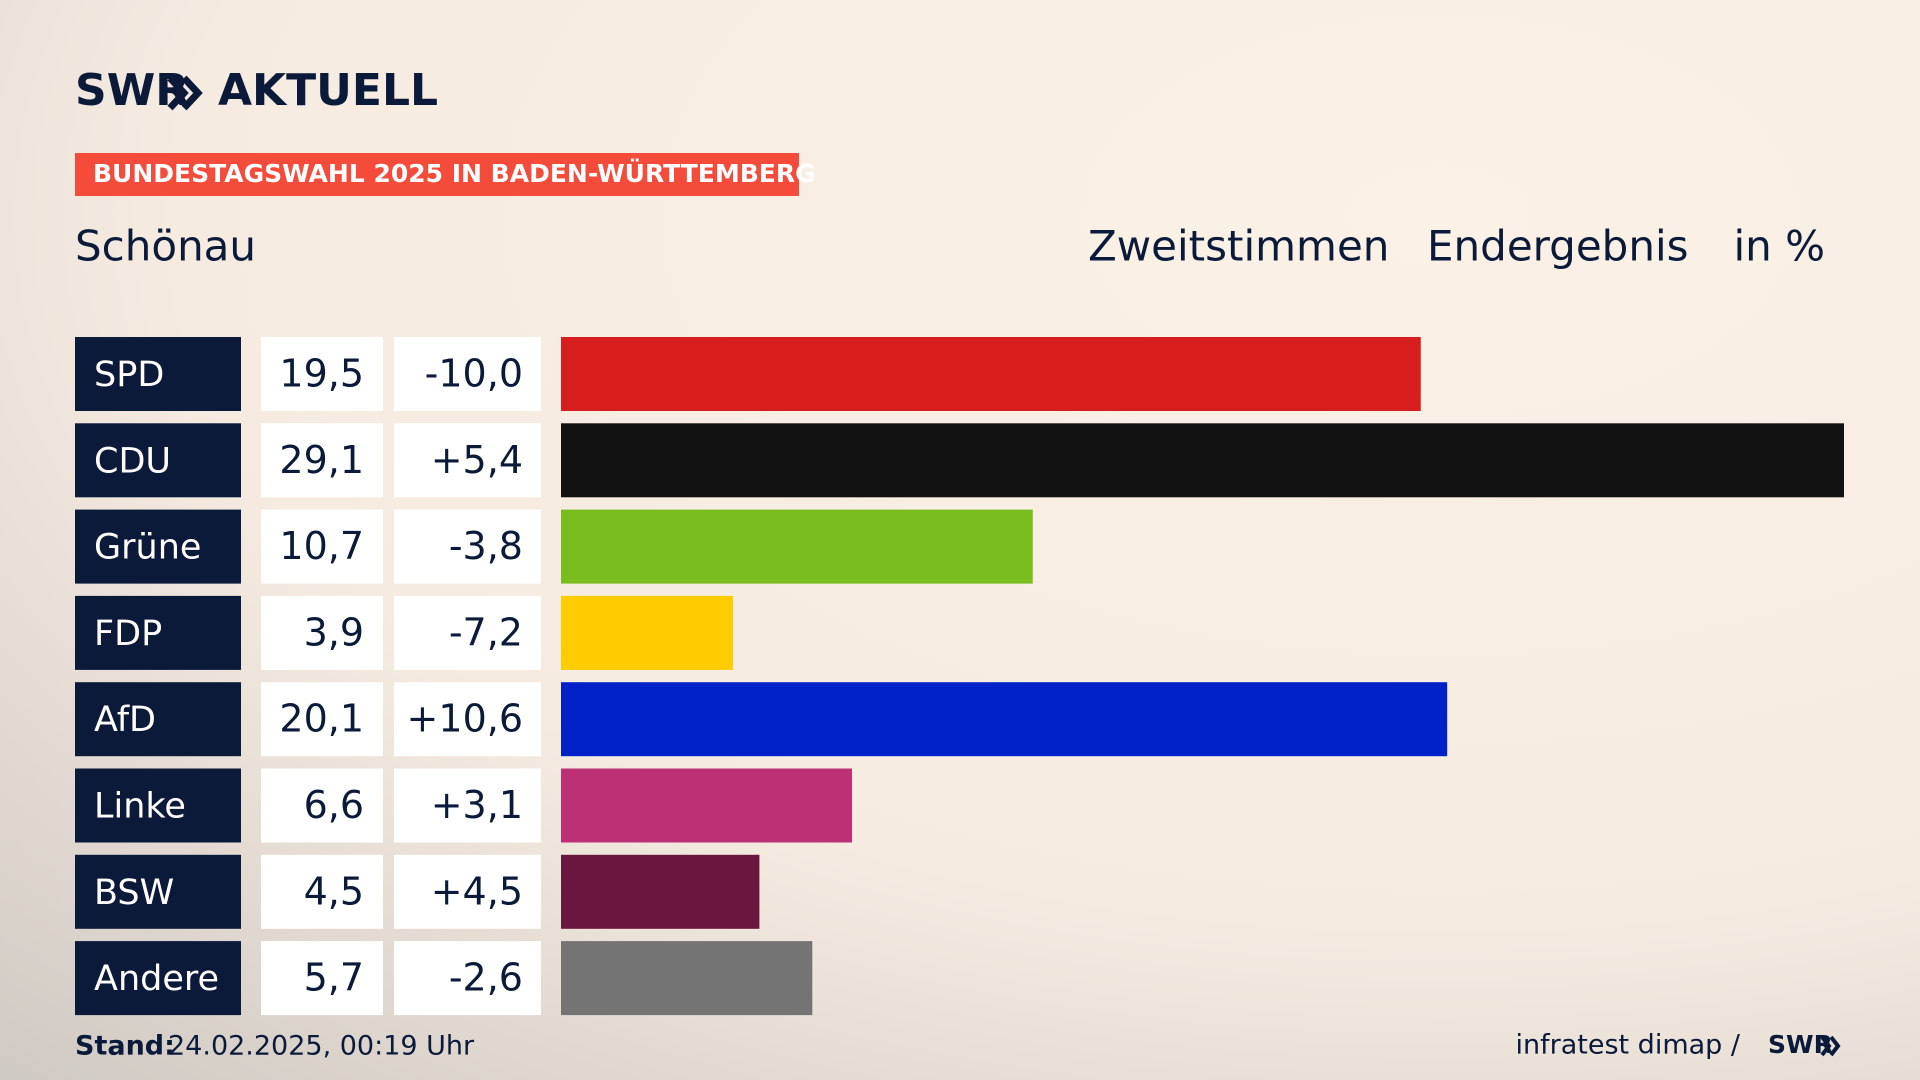 The height and width of the screenshot is (1080, 1920). I want to click on change-label: -3,8, so click(486, 546).